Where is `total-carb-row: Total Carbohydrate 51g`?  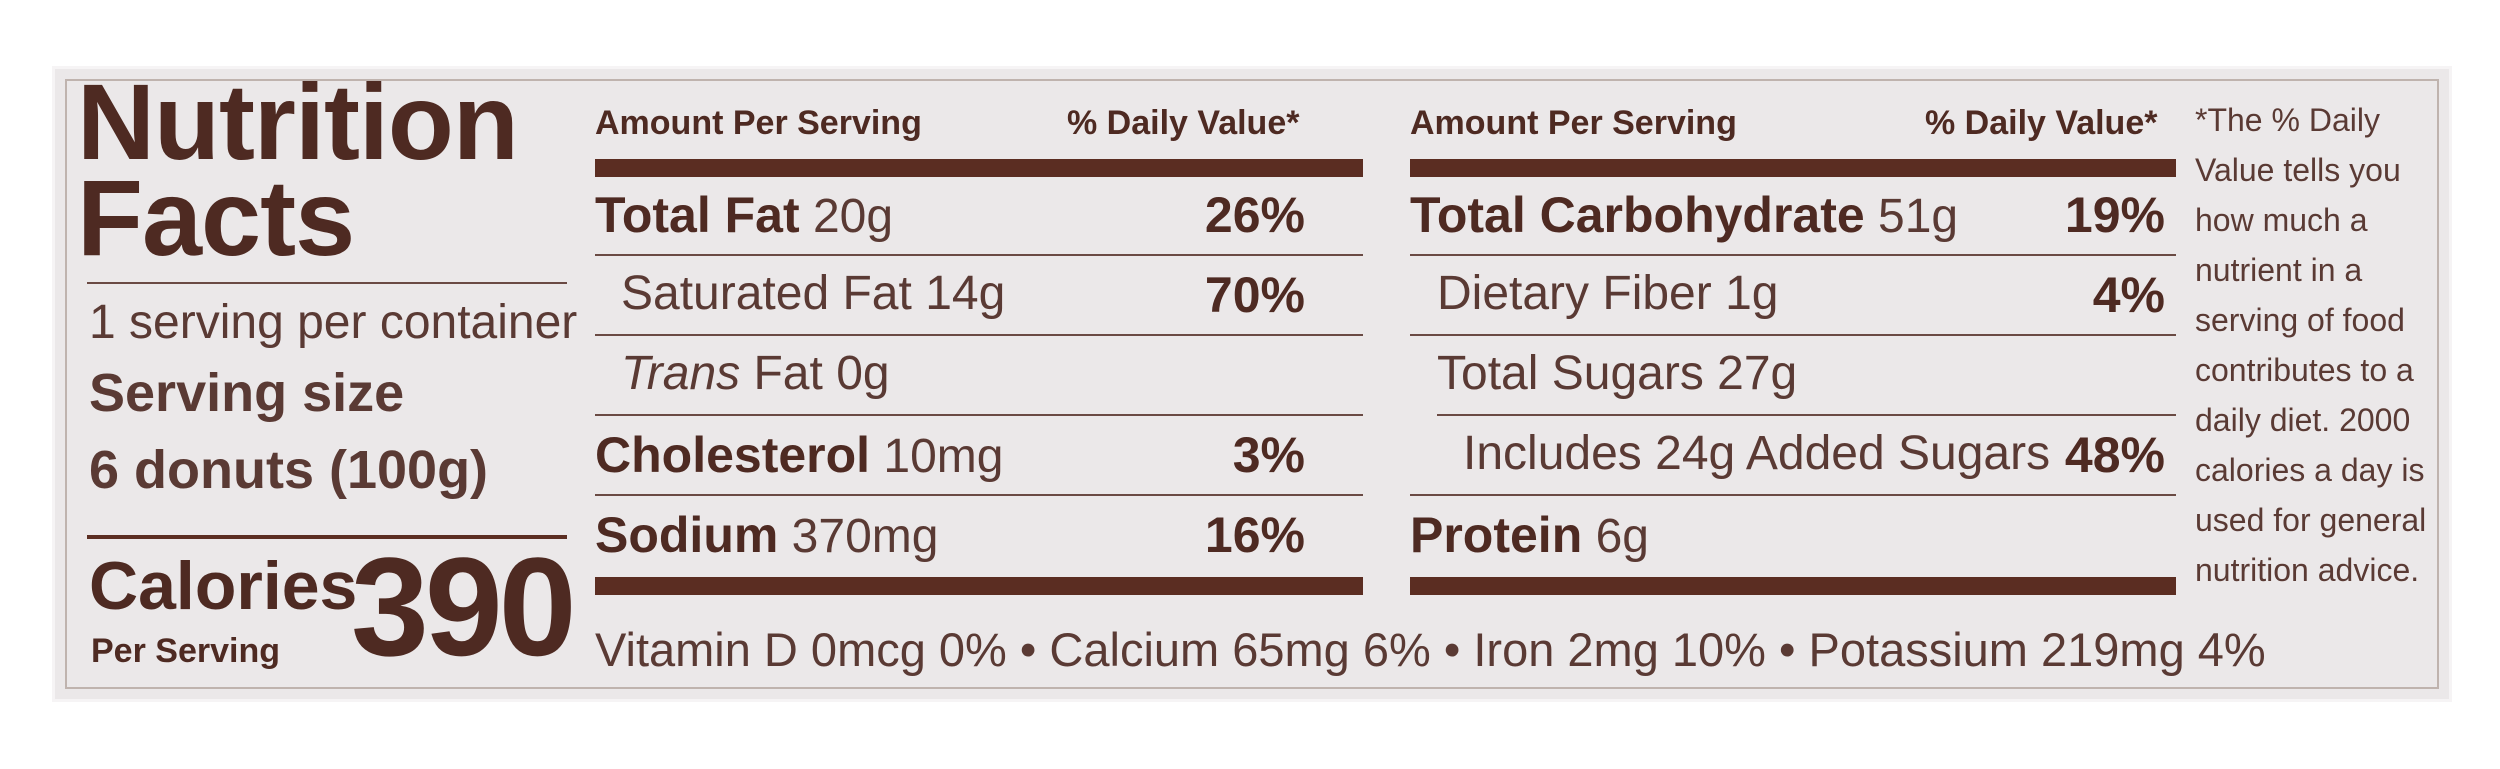 total-carb-row: Total Carbohydrate 51g is located at coordinates (1684, 215).